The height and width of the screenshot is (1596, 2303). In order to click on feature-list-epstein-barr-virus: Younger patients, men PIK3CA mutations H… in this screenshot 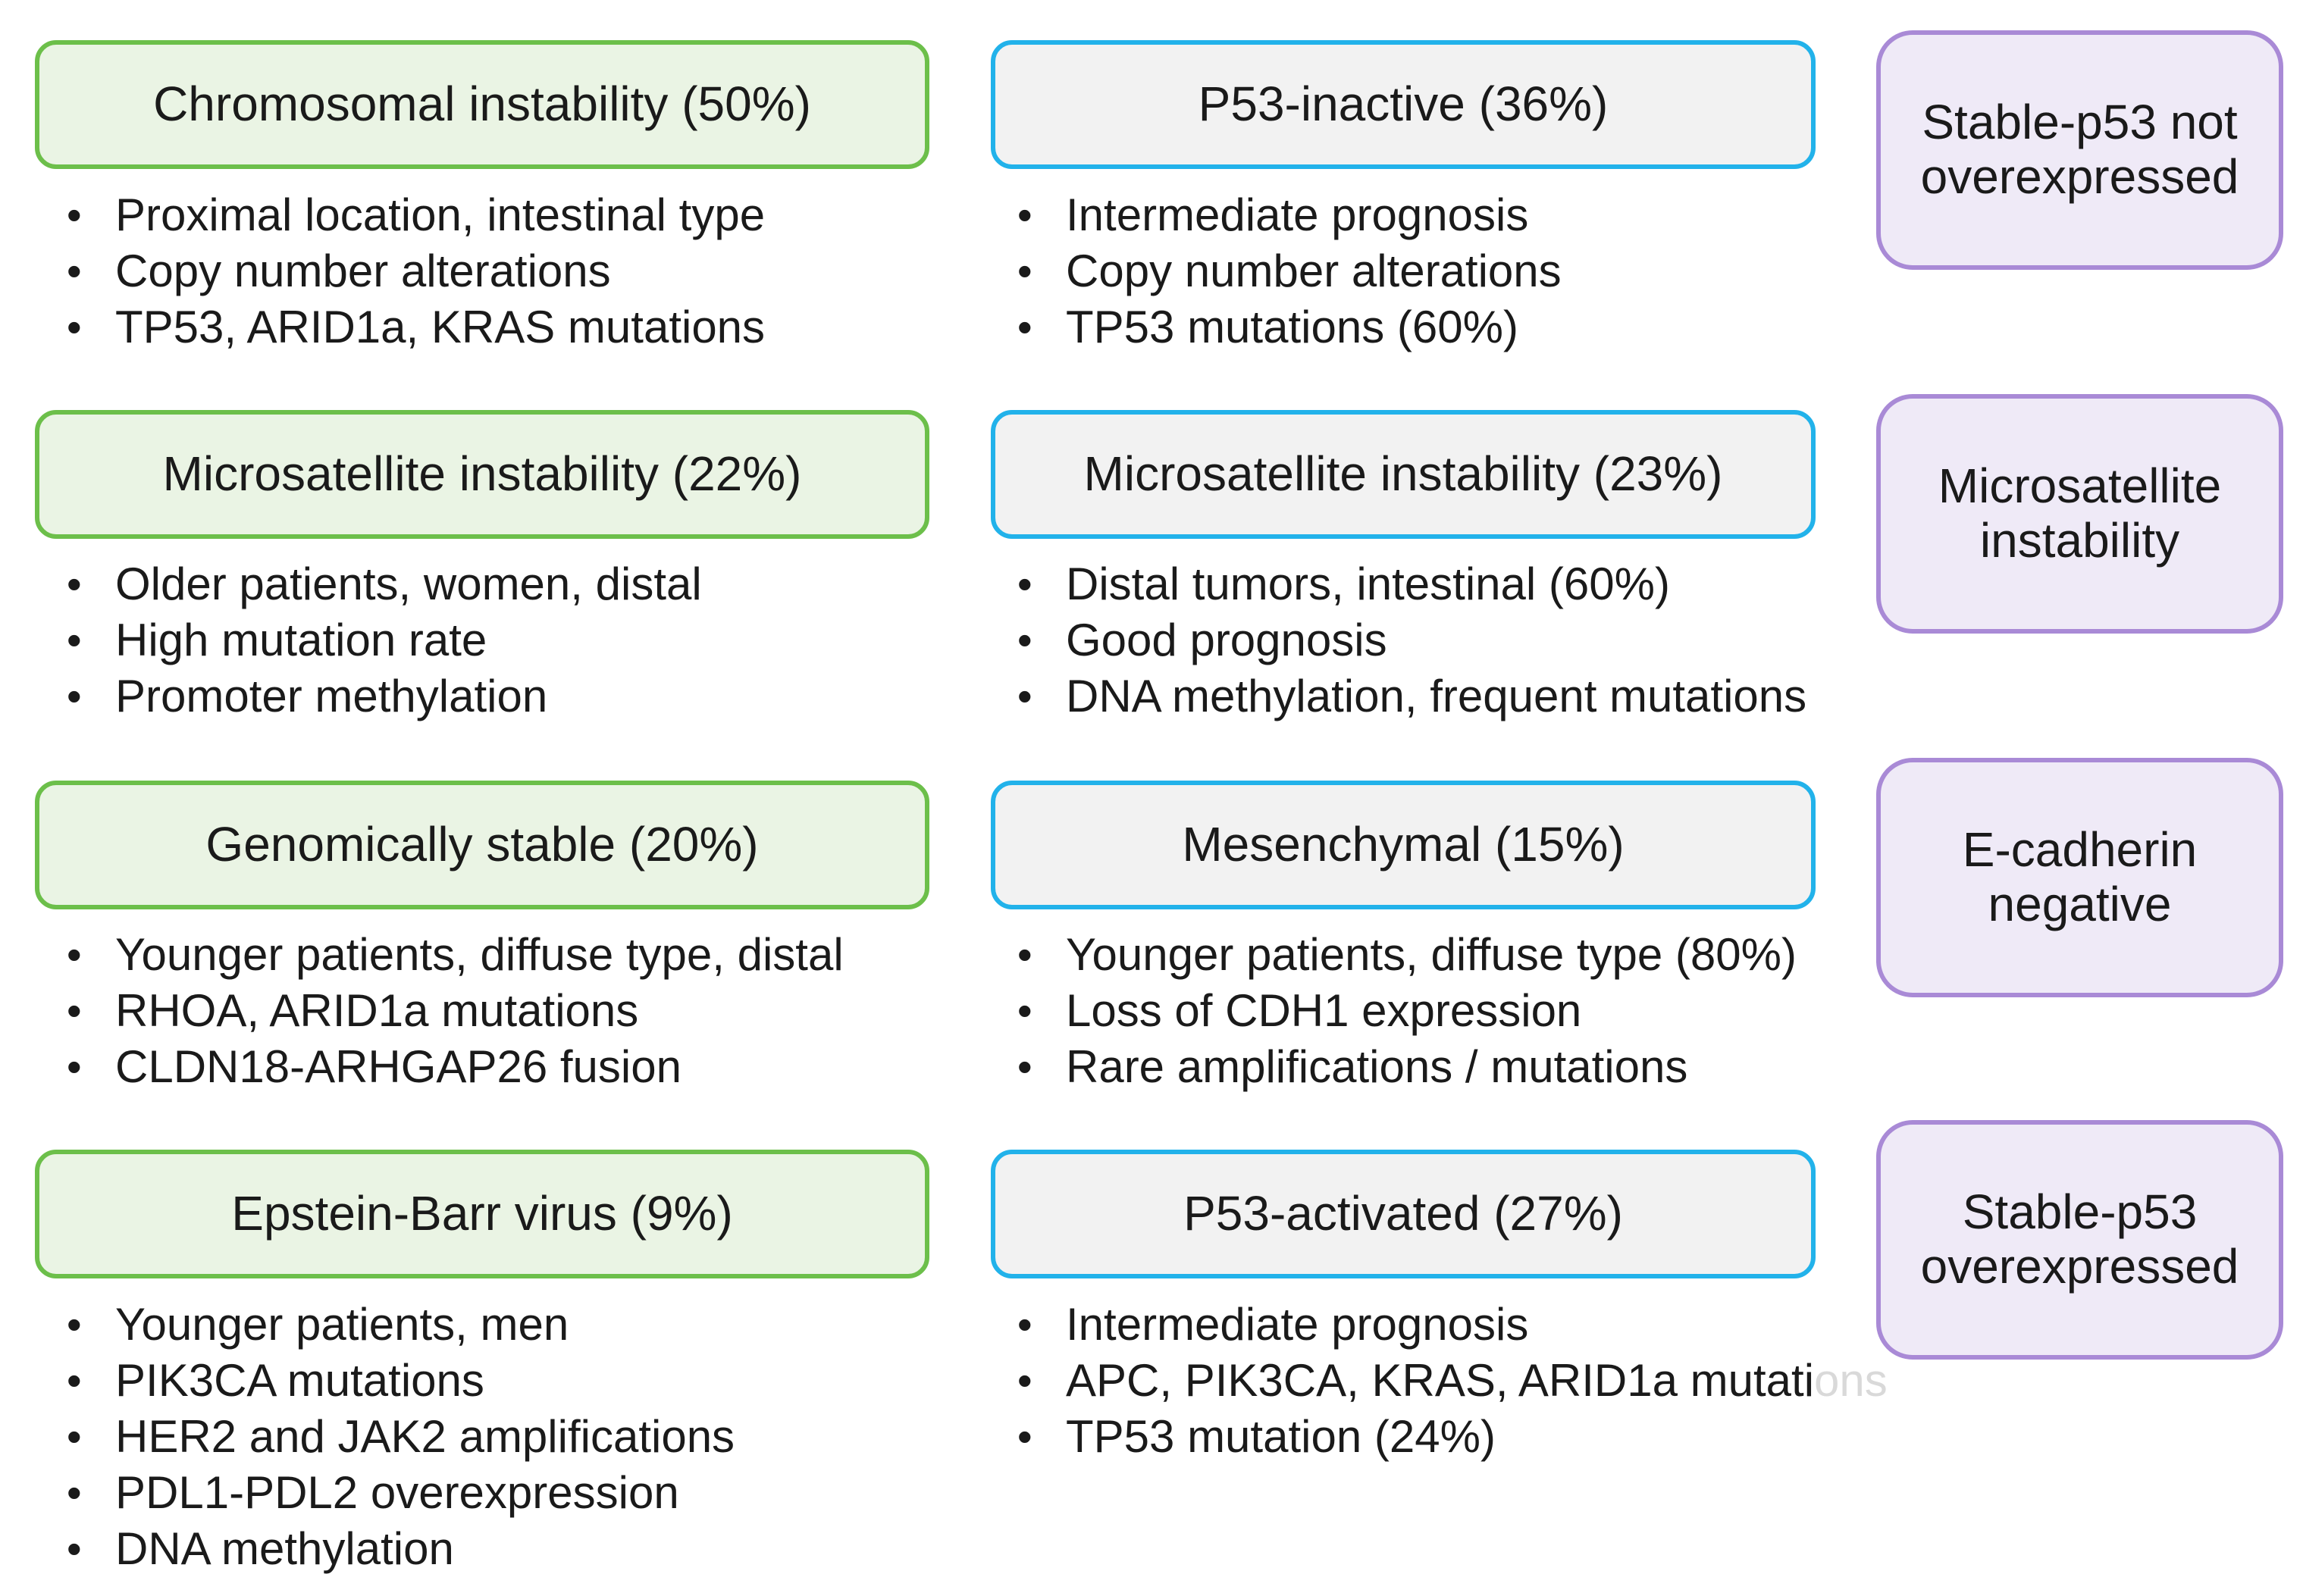, I will do `click(385, 1437)`.